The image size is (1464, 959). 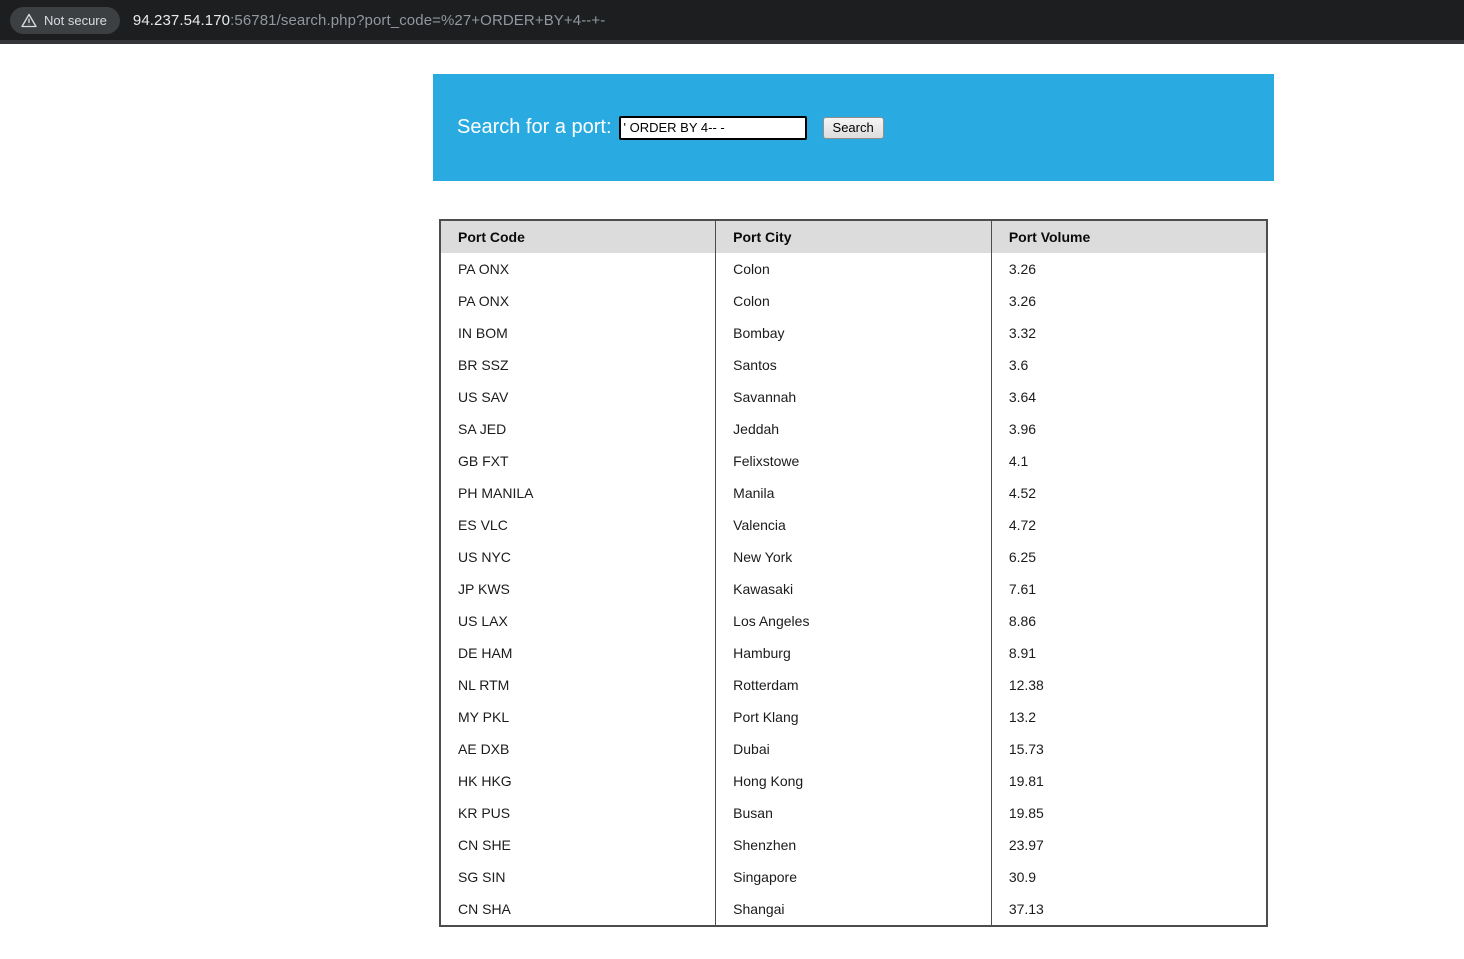 What do you see at coordinates (1129, 236) in the screenshot?
I see `column-header-port-volume: Port Volume` at bounding box center [1129, 236].